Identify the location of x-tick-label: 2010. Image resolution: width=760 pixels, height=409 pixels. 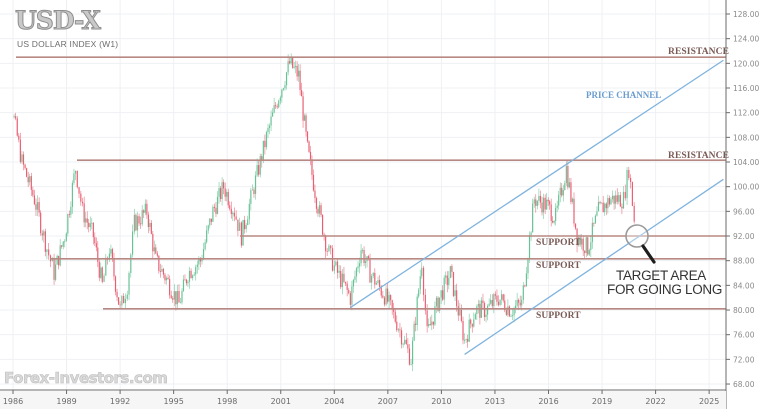
(441, 401).